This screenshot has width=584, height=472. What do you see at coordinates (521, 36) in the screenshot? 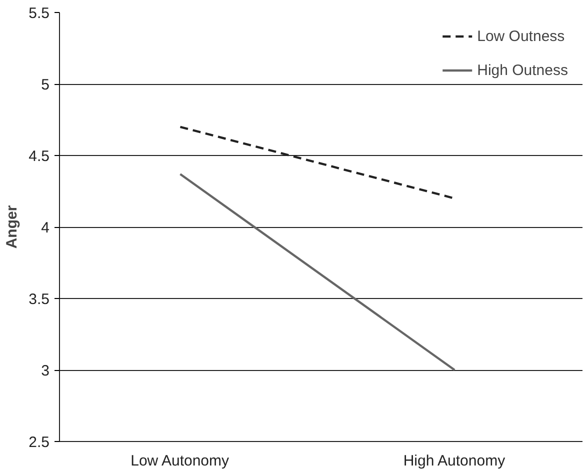
I see `legend-label: Low Outness` at bounding box center [521, 36].